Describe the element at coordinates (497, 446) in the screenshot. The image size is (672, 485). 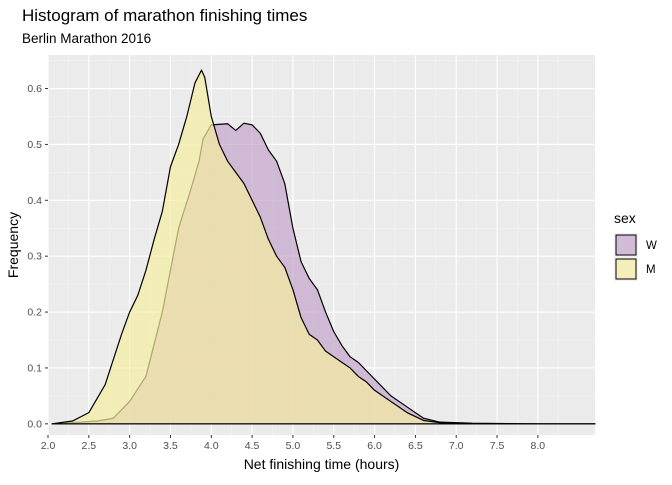
I see `x-tick-label: 7.5` at that location.